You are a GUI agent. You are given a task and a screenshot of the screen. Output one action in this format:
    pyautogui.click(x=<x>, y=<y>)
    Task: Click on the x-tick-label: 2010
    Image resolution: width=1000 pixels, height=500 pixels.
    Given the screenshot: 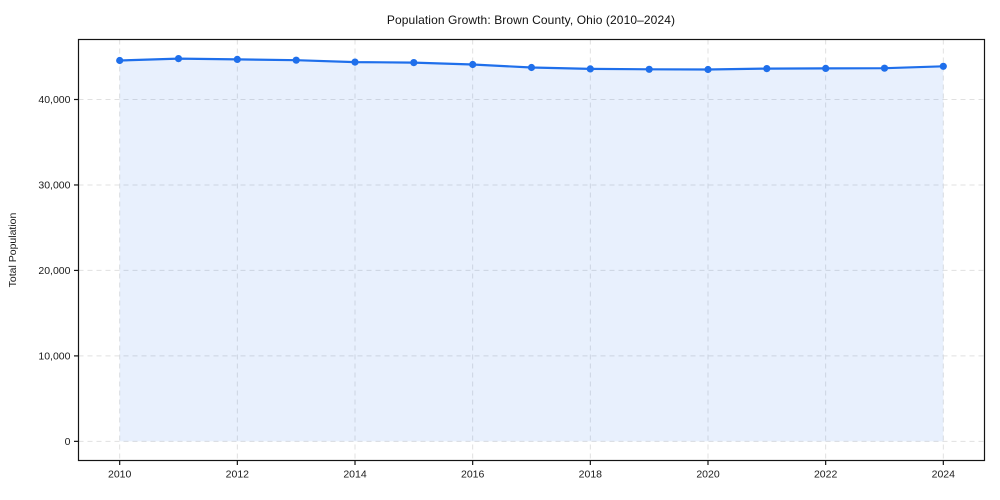 What is the action you would take?
    pyautogui.click(x=120, y=475)
    